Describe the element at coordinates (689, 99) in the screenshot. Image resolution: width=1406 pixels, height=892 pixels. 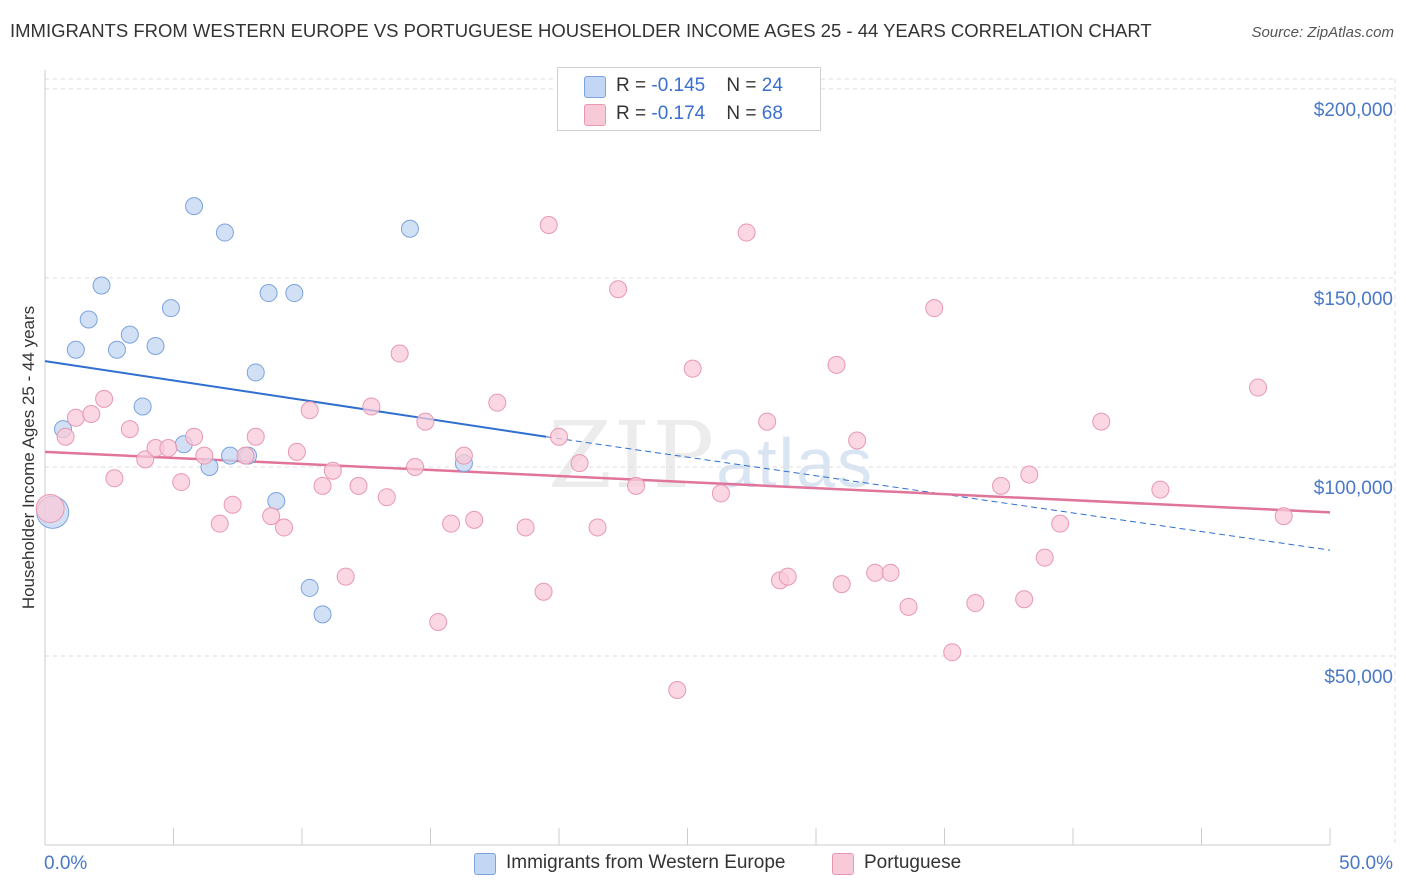
I see `correlation-legend: R = -0.145 N = 24 R = -0.174 N = 68` at that location.